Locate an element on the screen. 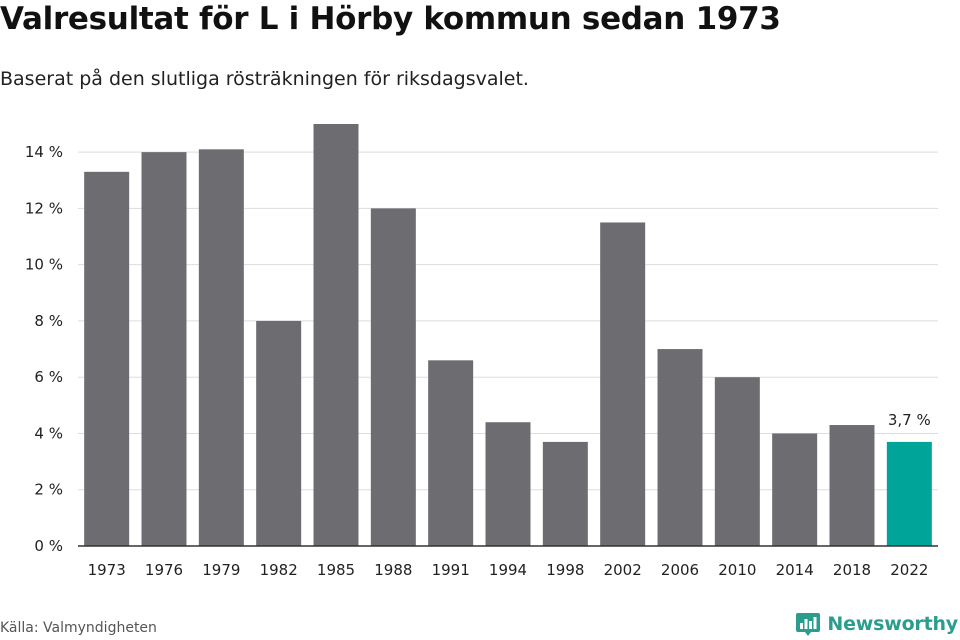 The height and width of the screenshot is (640, 960). x-tick-label: 1976 is located at coordinates (164, 570).